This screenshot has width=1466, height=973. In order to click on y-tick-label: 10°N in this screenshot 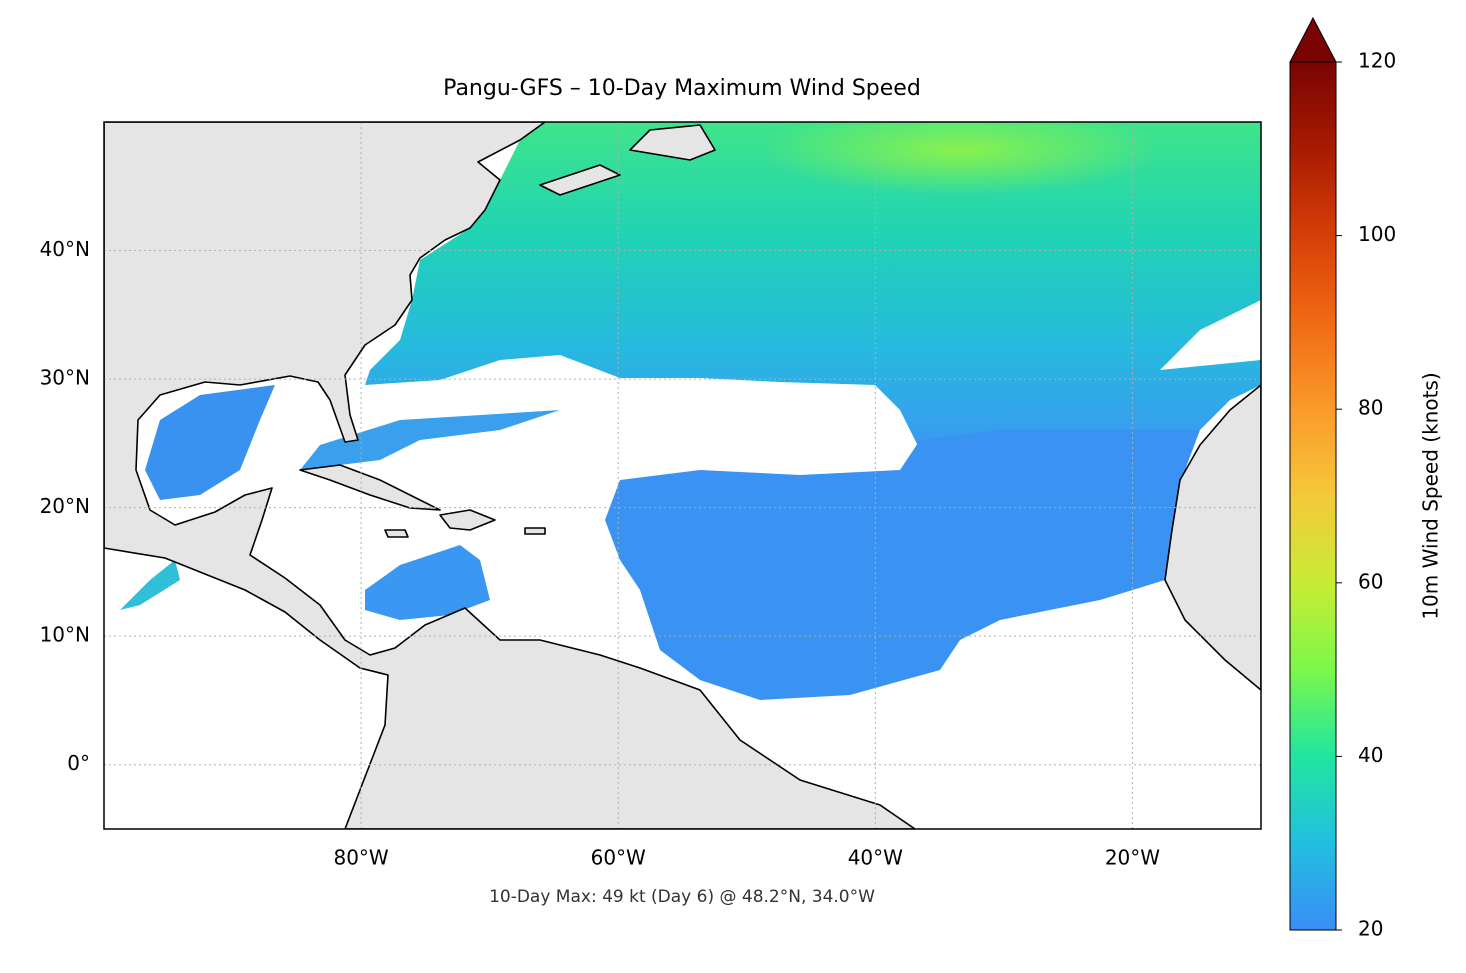, I will do `click(65, 635)`.